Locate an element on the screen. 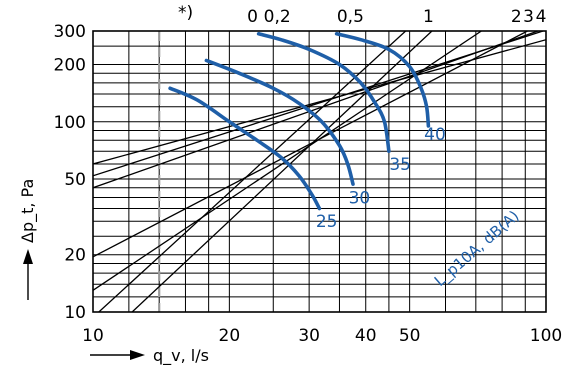  damper-label: 0,5 is located at coordinates (350, 17).